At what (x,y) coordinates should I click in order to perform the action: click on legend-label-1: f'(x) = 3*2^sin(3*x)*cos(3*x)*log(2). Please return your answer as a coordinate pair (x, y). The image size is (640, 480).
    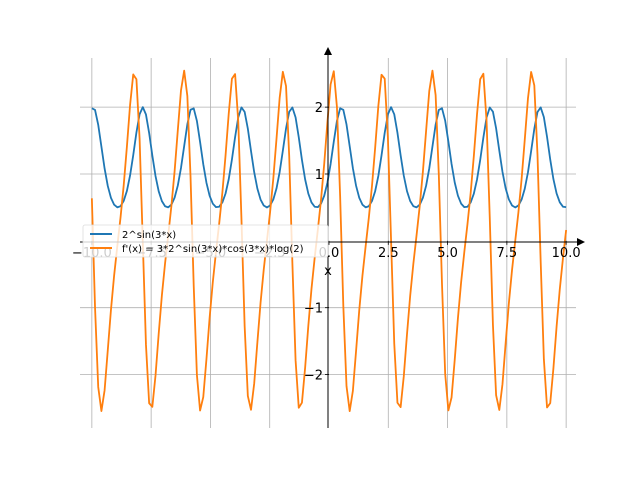
    Looking at the image, I should click on (213, 249).